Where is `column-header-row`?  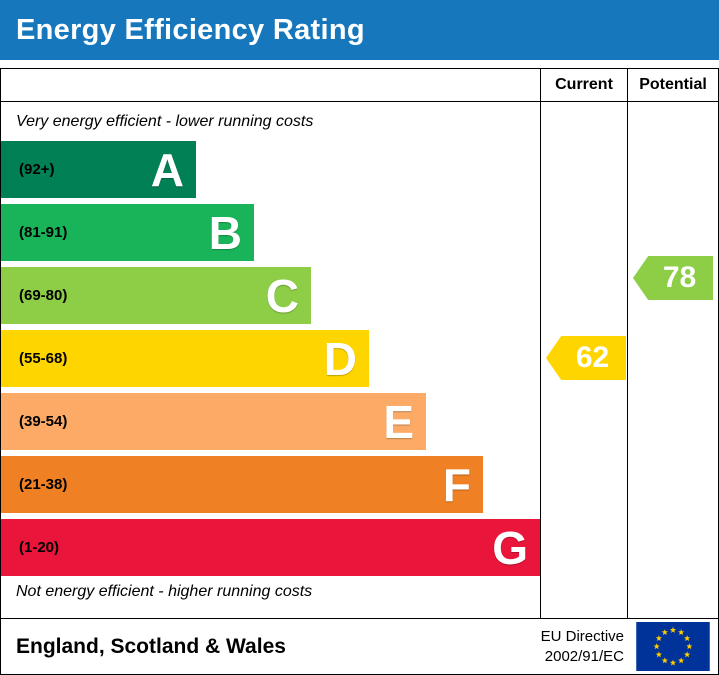
column-header-row is located at coordinates (359, 85).